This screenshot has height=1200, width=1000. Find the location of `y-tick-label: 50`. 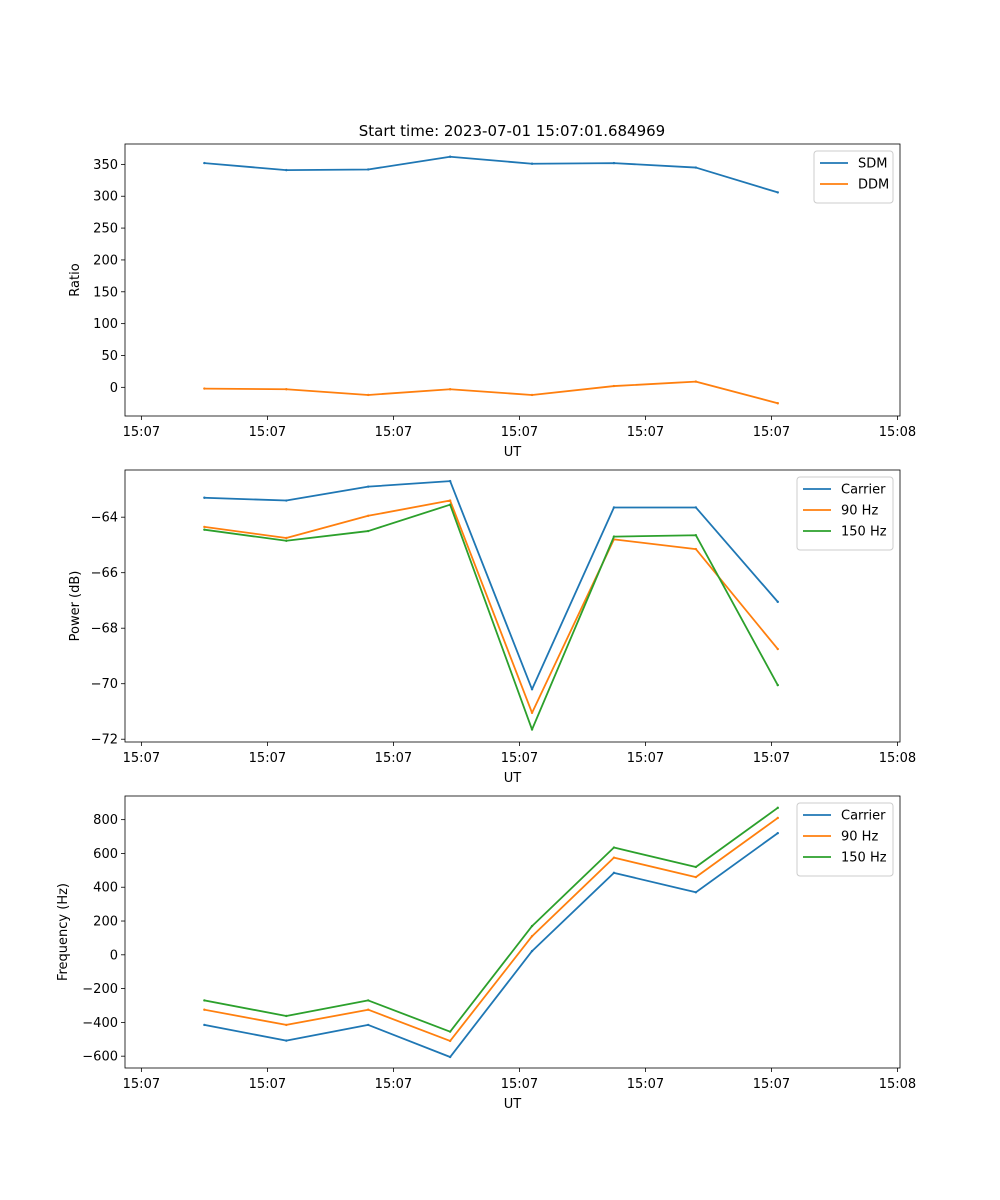

y-tick-label: 50 is located at coordinates (109, 356).